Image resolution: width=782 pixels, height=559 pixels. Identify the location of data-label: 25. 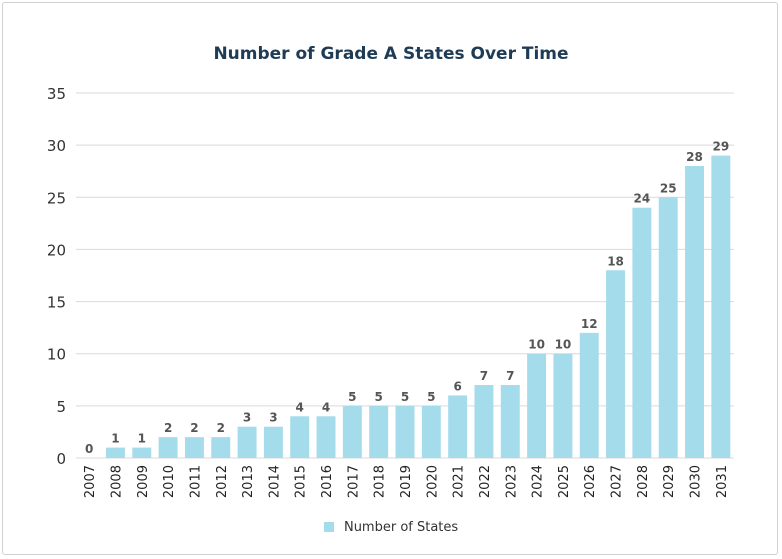
(668, 188).